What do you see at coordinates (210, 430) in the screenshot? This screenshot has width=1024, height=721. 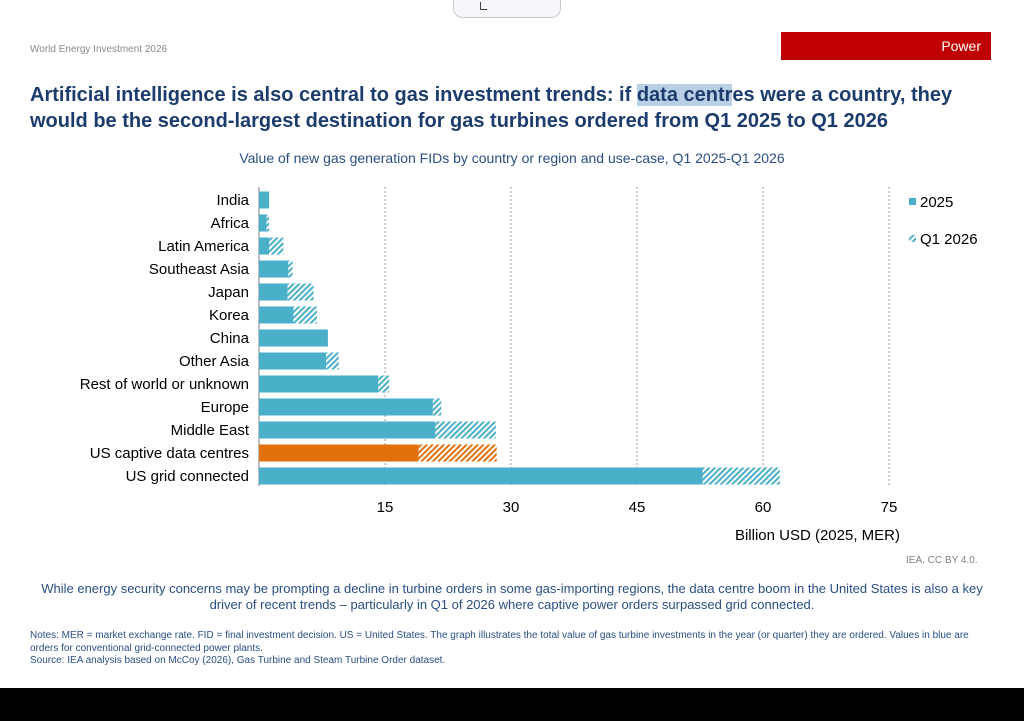 I see `category-label: Middle East` at bounding box center [210, 430].